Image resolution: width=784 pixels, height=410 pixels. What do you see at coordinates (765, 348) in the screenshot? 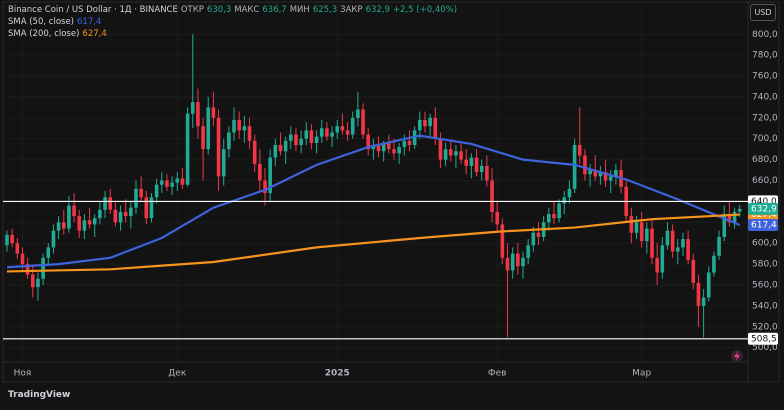
I see `y-tick-label: 500,0` at bounding box center [765, 348].